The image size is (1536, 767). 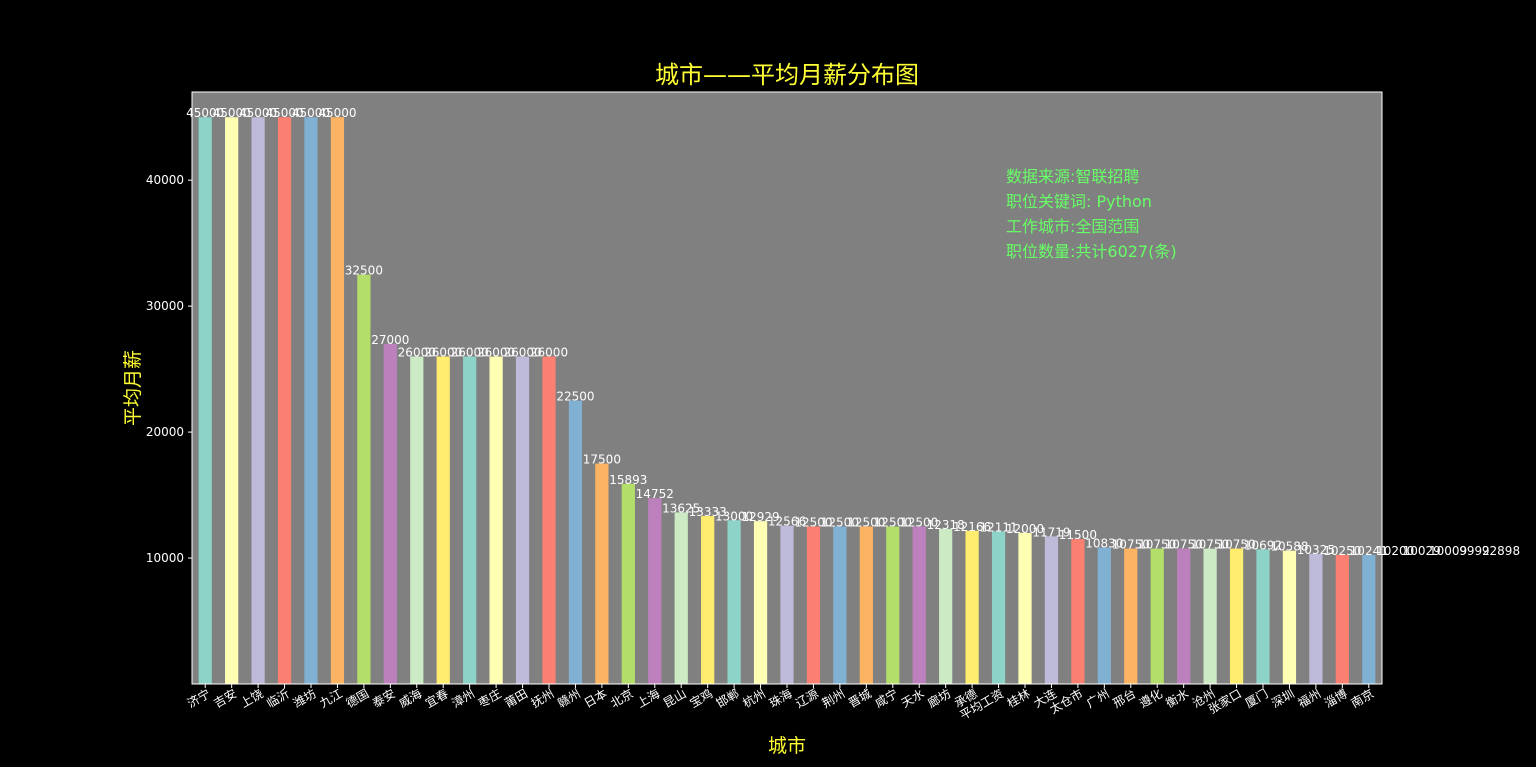 What do you see at coordinates (998, 527) in the screenshot?
I see `value-label-30: 12111` at bounding box center [998, 527].